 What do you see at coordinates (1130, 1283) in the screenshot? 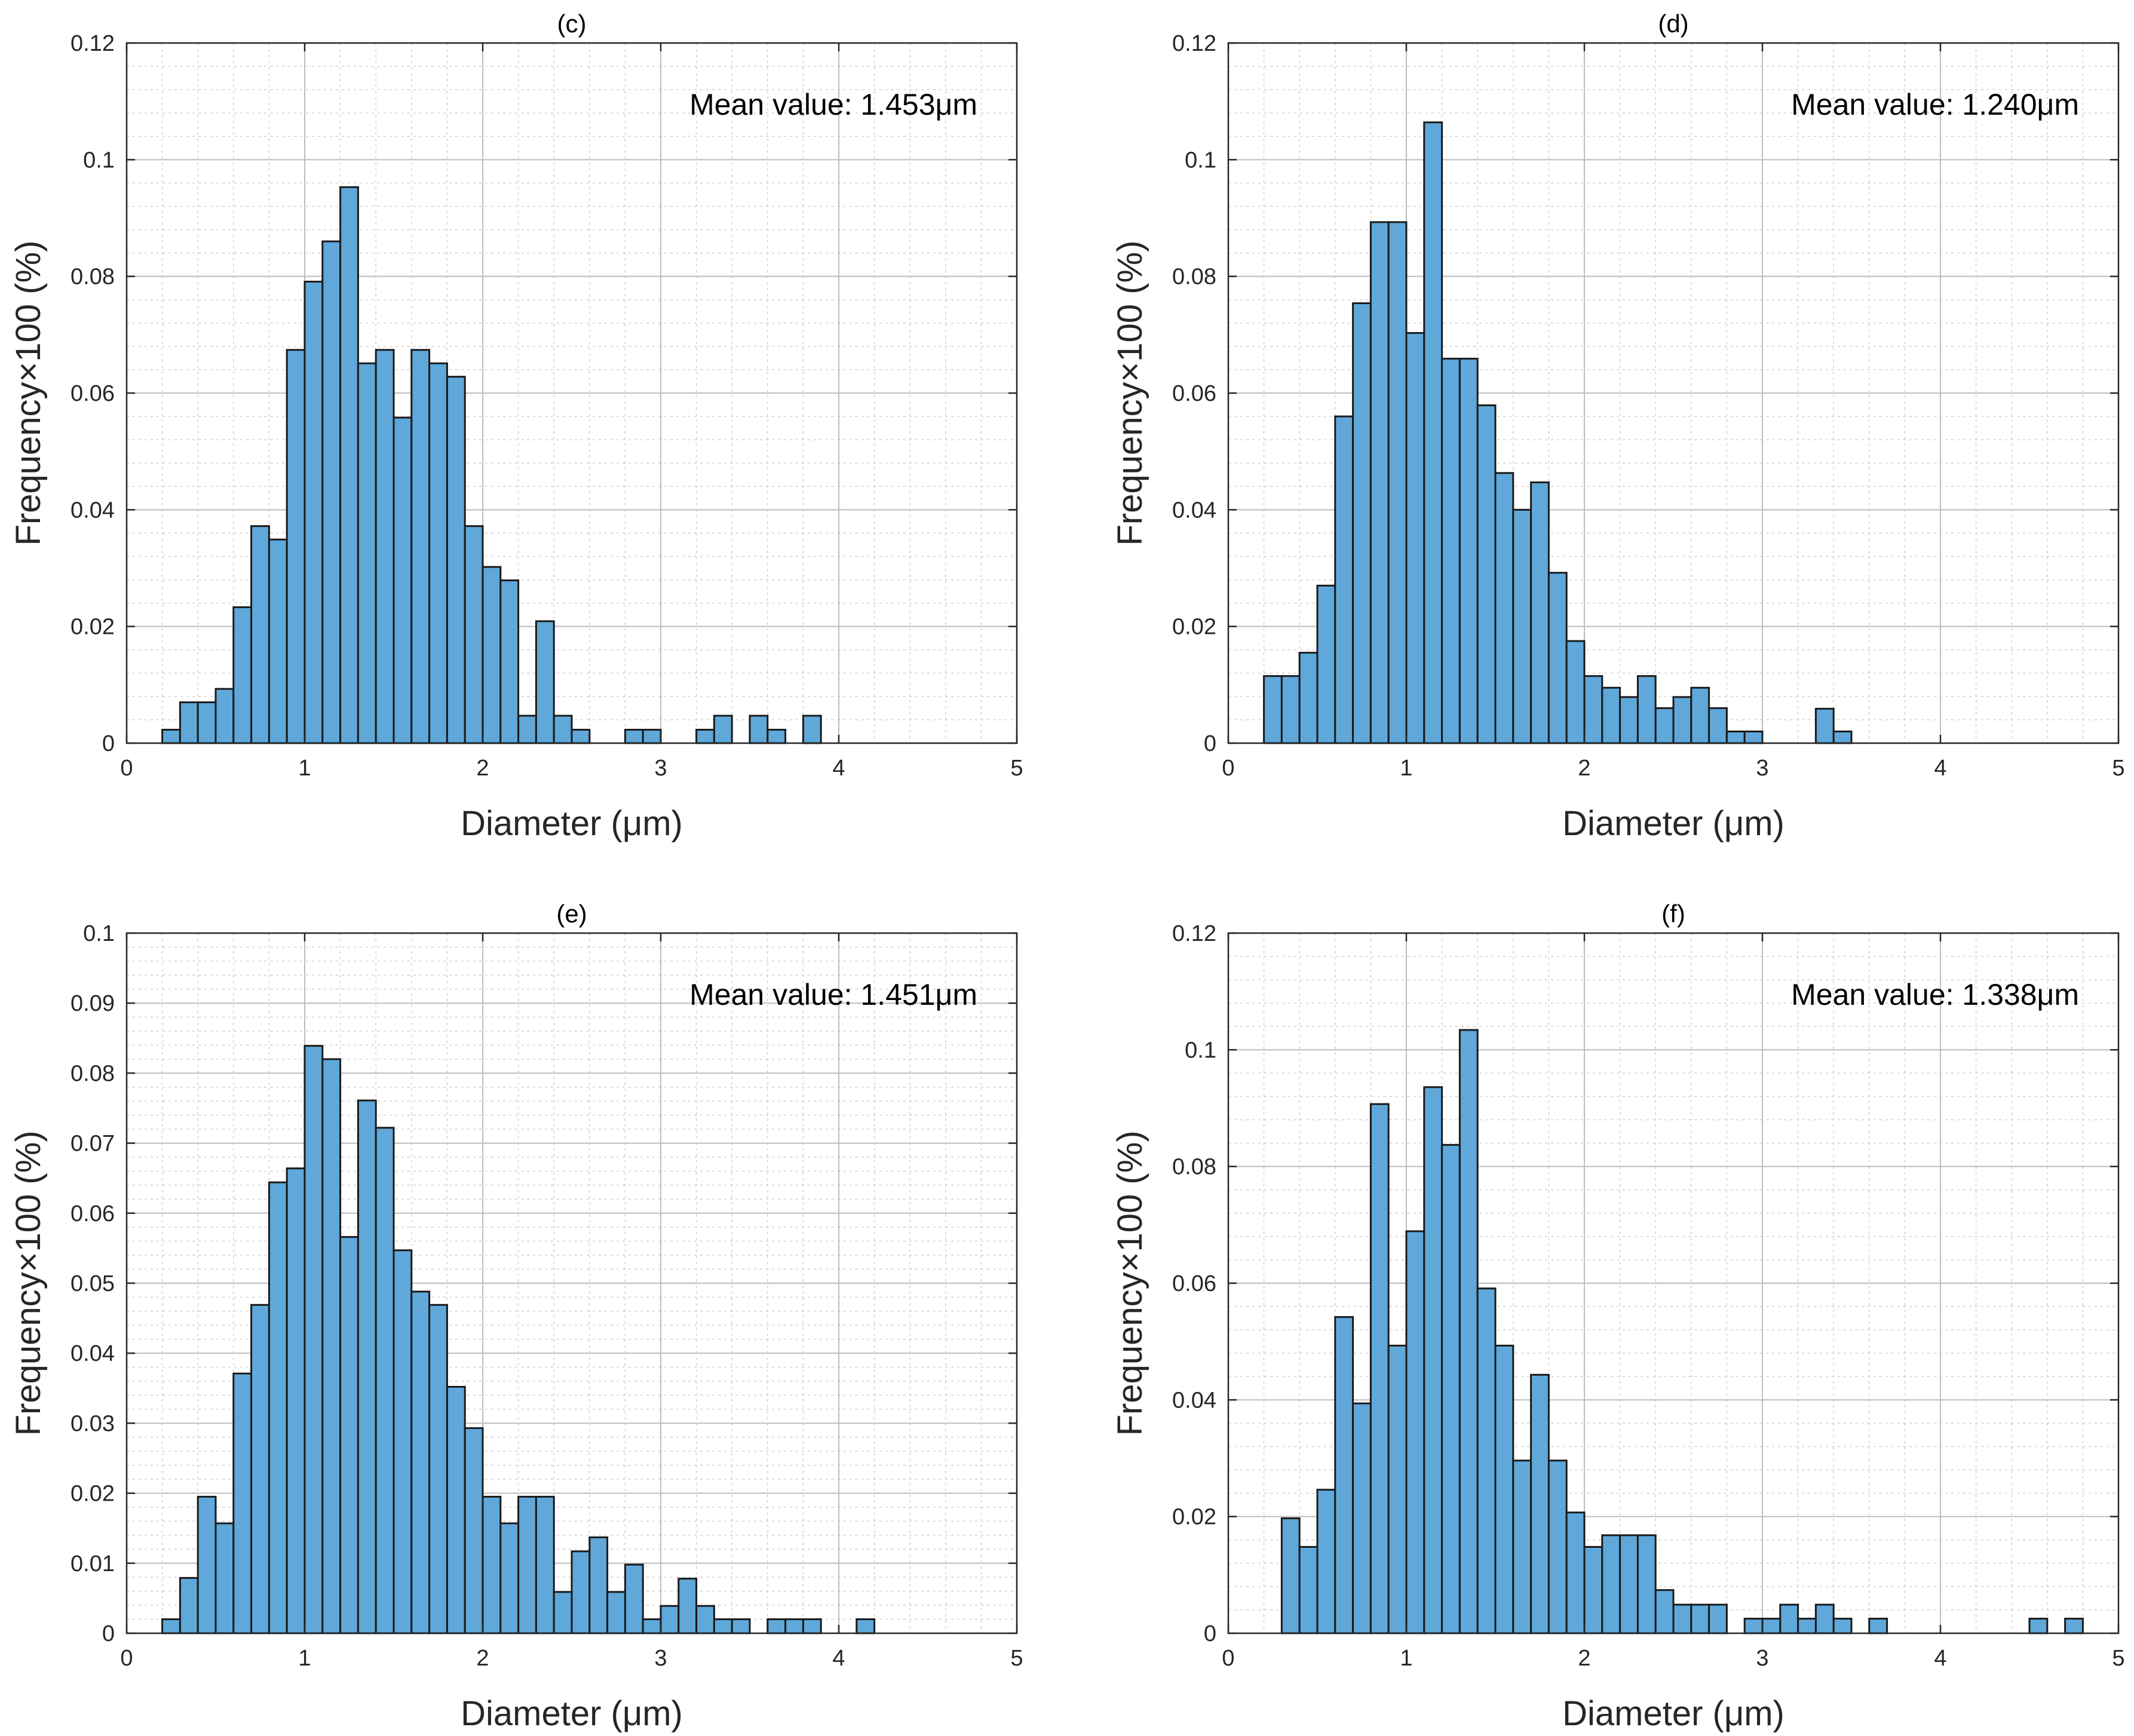
I see `y-axis-label: Frequency×100 (%)` at bounding box center [1130, 1283].